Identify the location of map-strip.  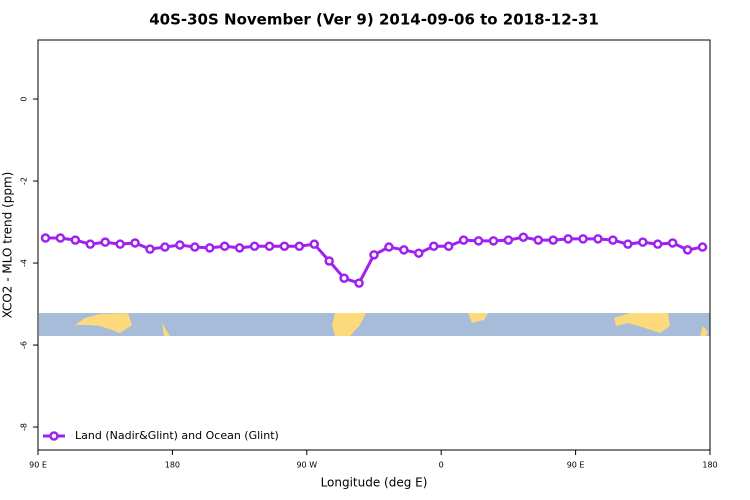
(374, 324).